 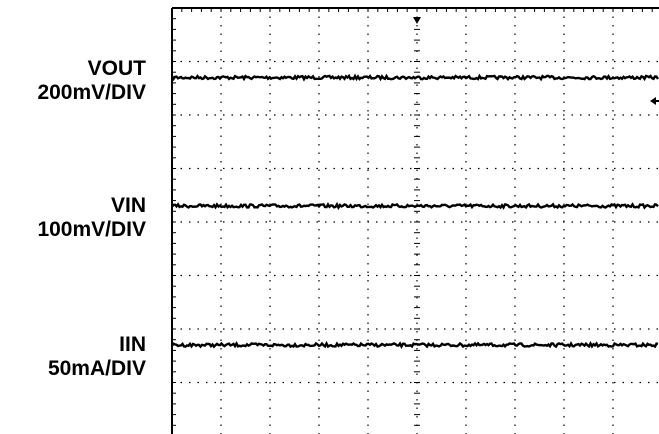 I want to click on channel-scale-iin: 50mA/DIV, so click(x=96, y=368).